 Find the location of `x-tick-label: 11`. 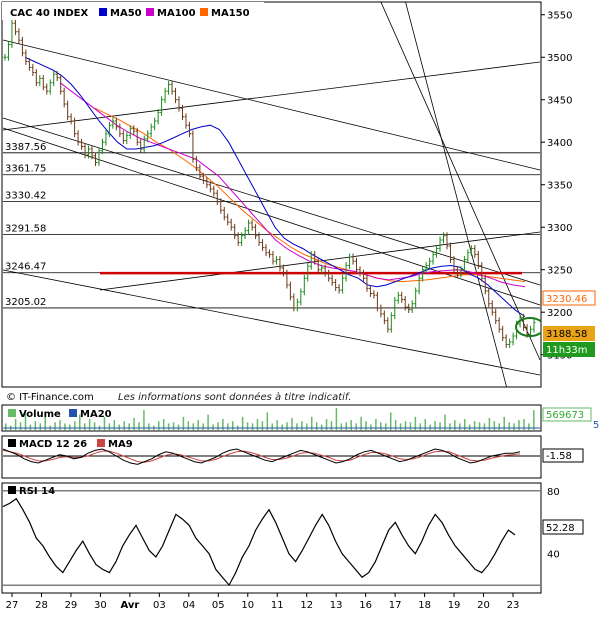

x-tick-label: 11 is located at coordinates (277, 605).